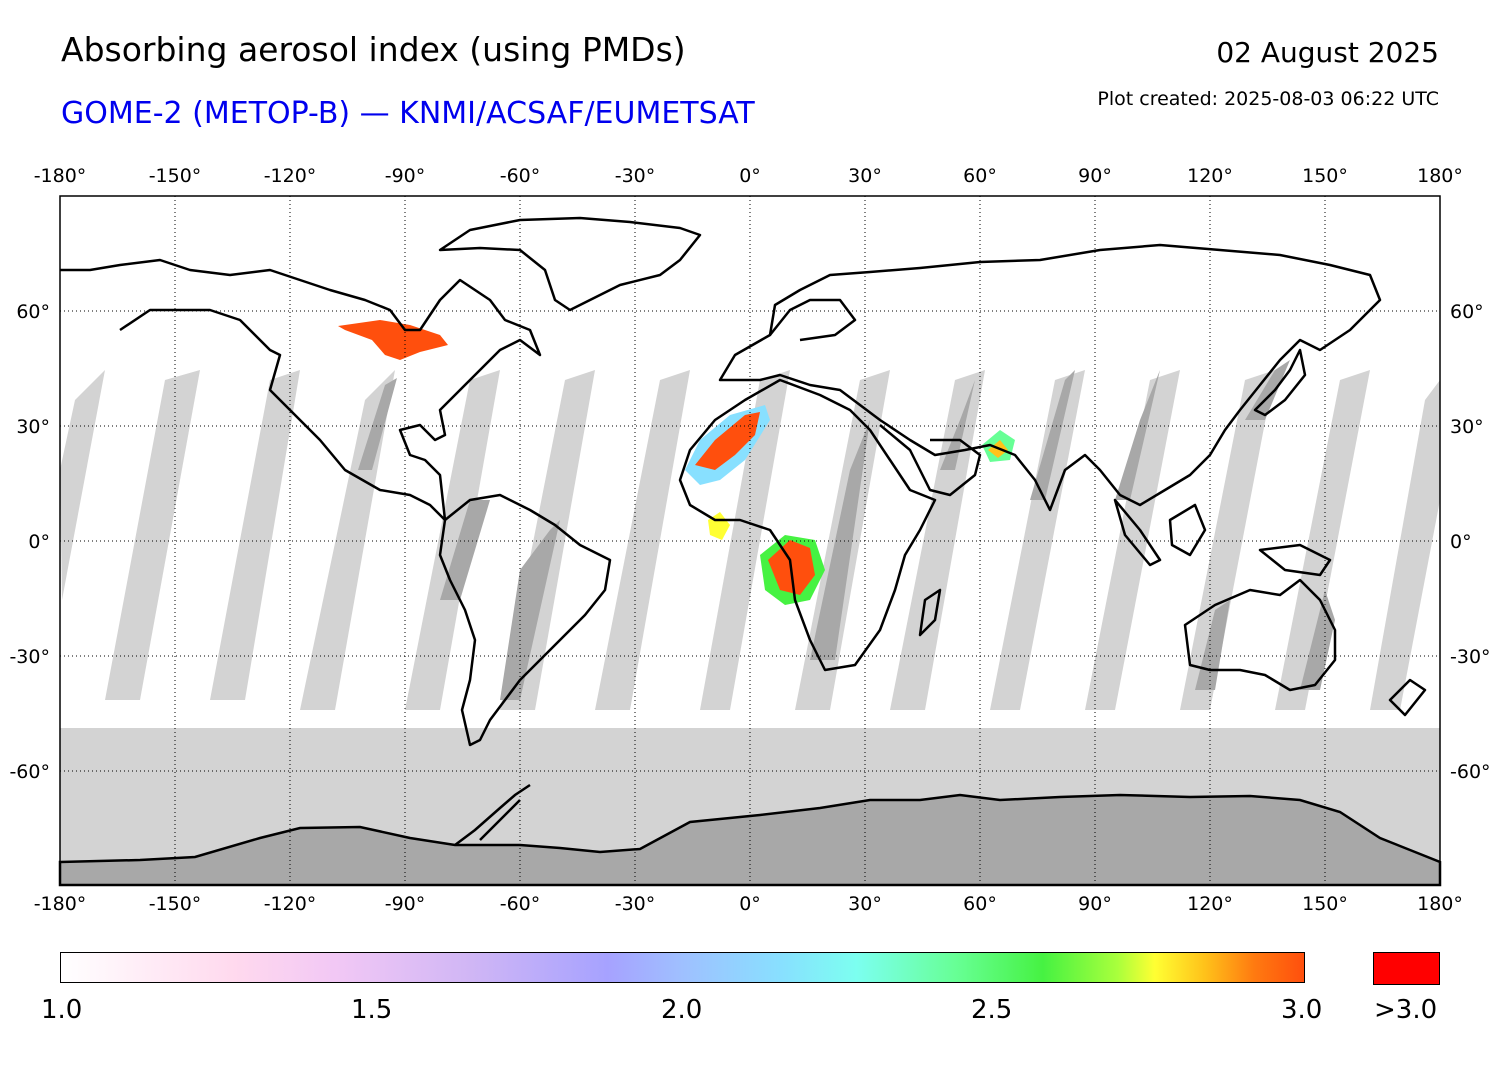 This screenshot has height=1065, width=1500. Describe the element at coordinates (1406, 1010) in the screenshot. I see `colorbar-overflow-label: >3.0` at that location.